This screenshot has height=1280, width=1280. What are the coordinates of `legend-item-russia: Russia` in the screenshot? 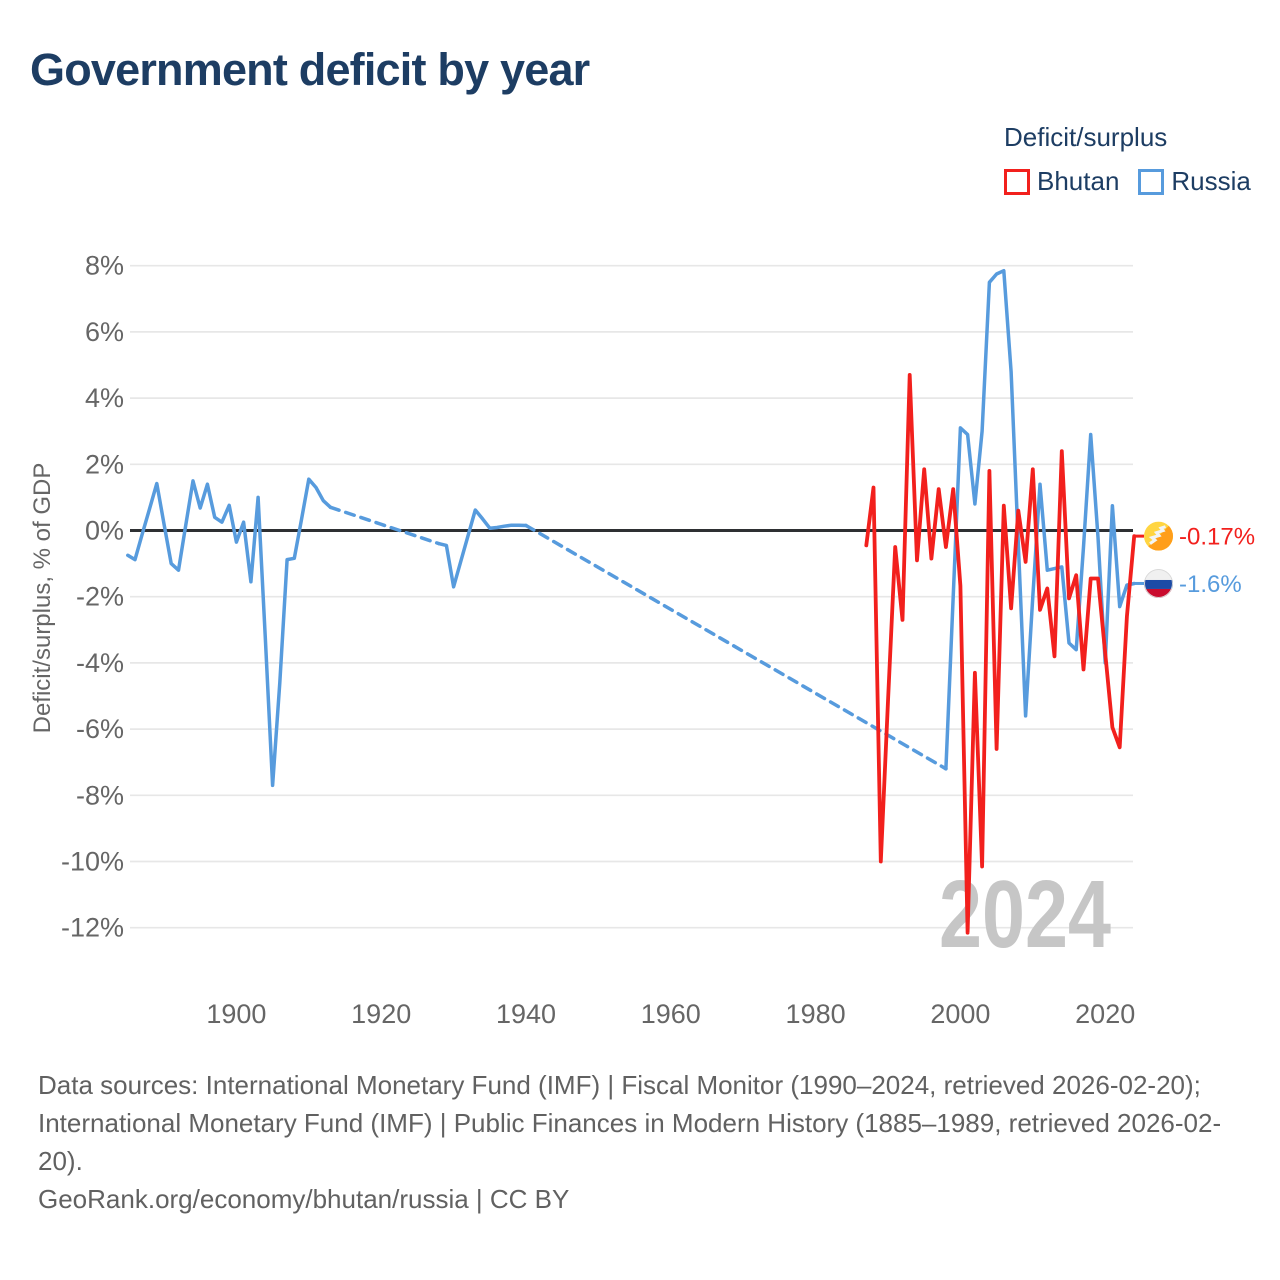 It's located at (1194, 181).